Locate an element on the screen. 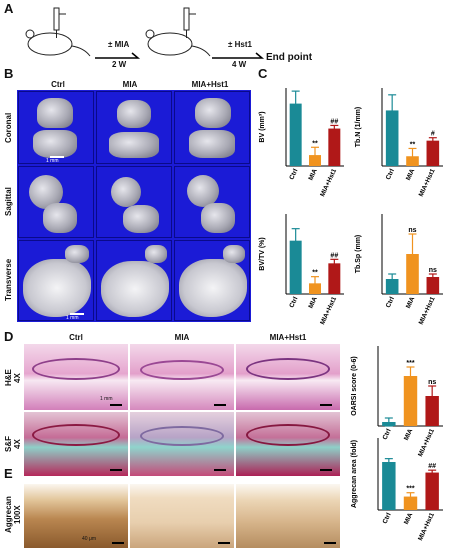 This screenshot has width=449, height=550. histo-image-he-ctrl is located at coordinates (76, 377).